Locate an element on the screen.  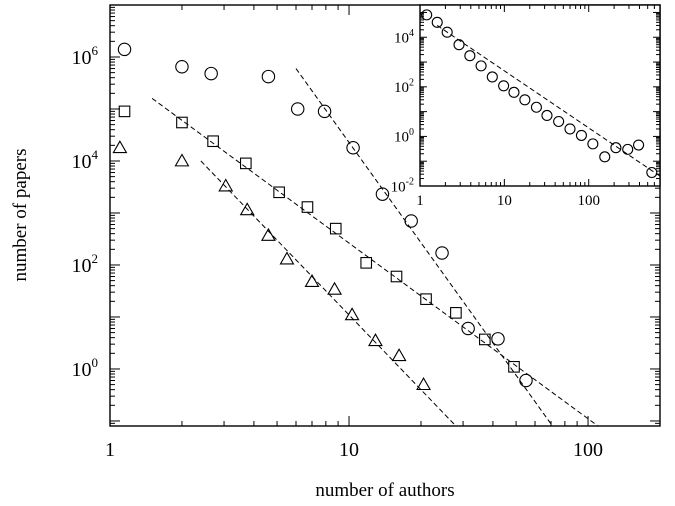
main-x-tick-label: 1 is located at coordinates (110, 450).